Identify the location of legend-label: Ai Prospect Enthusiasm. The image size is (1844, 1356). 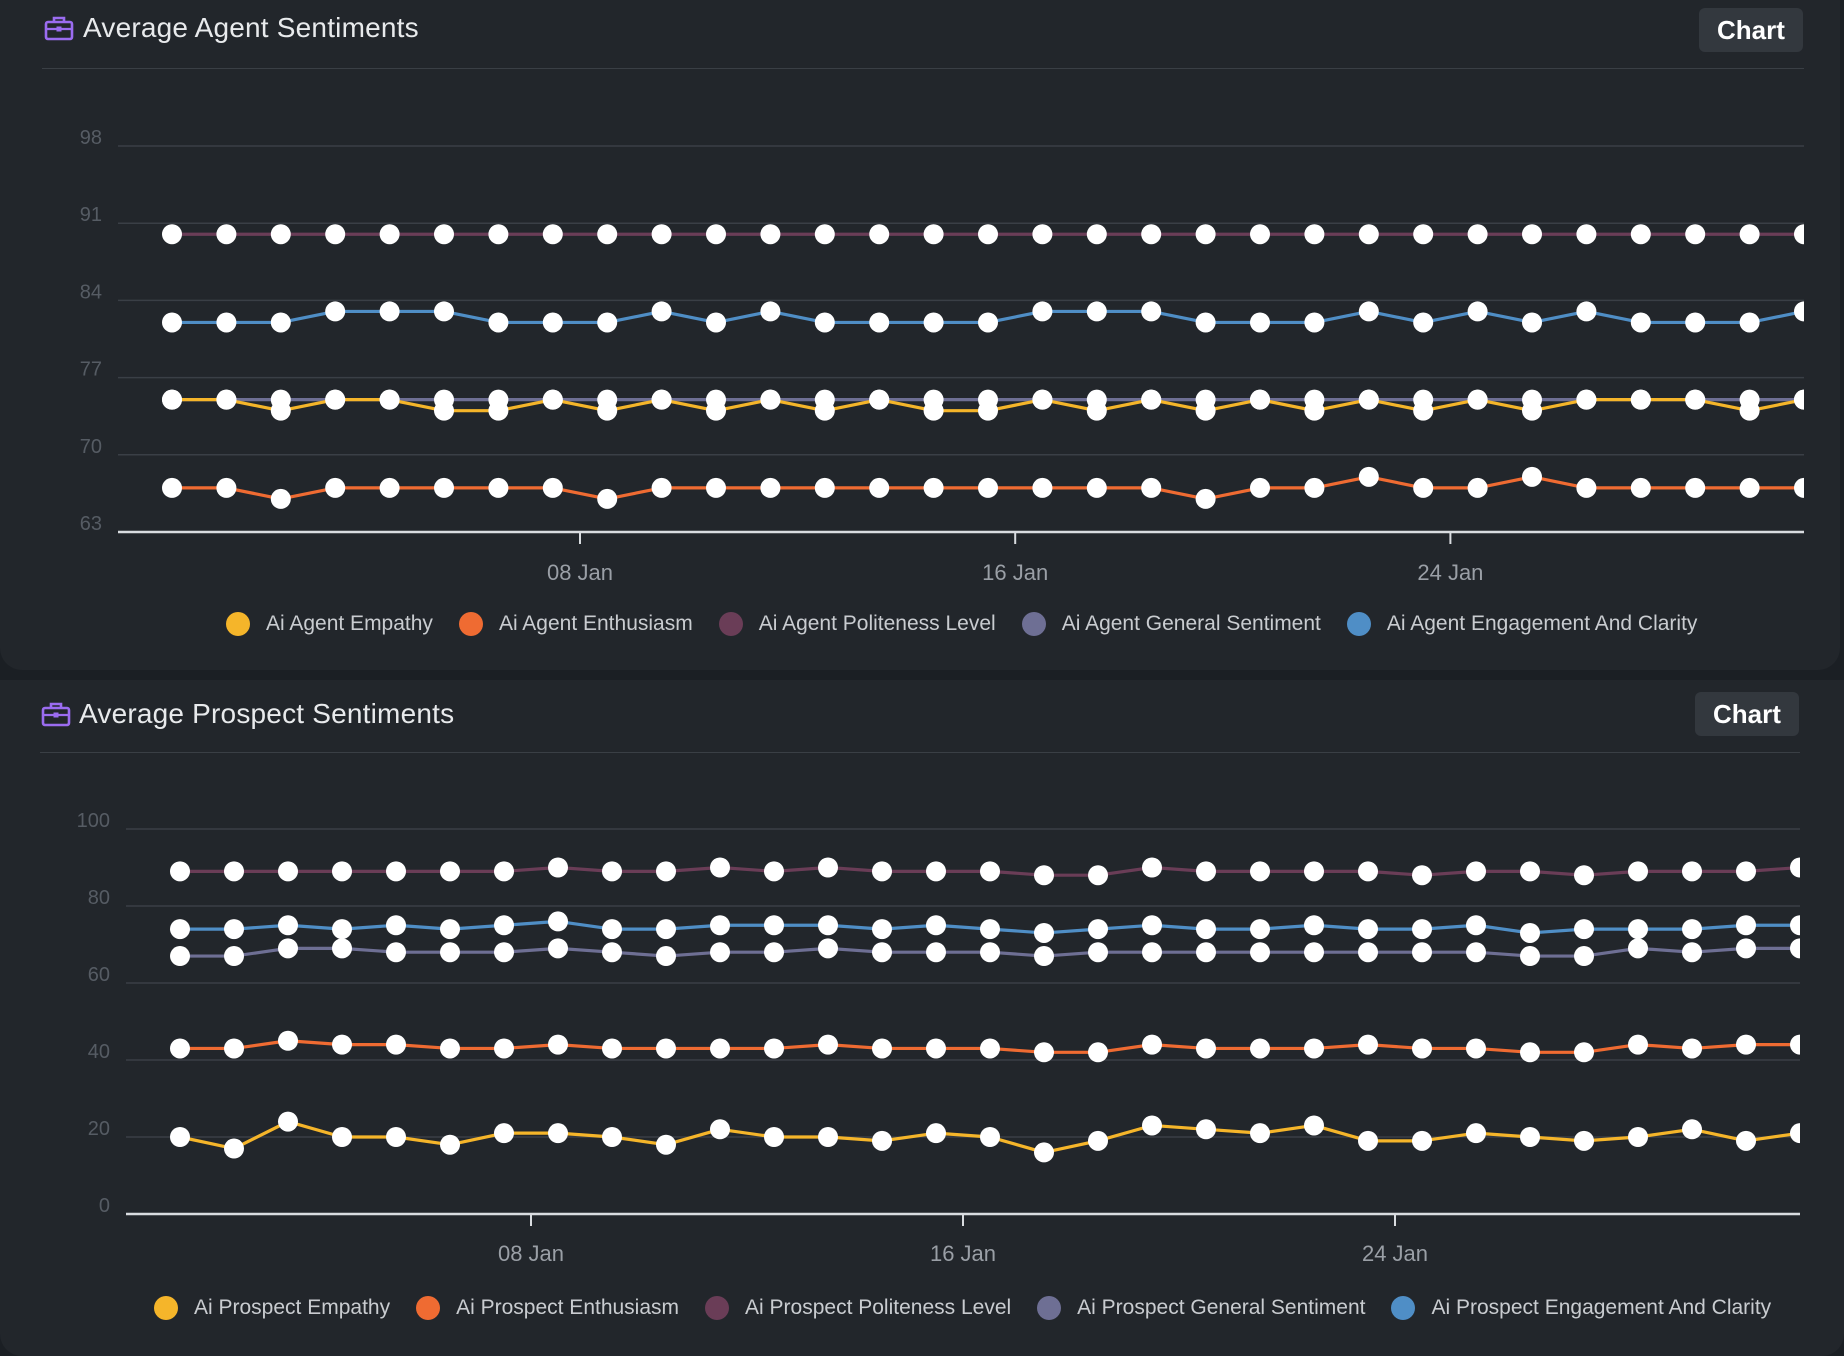
(568, 1307).